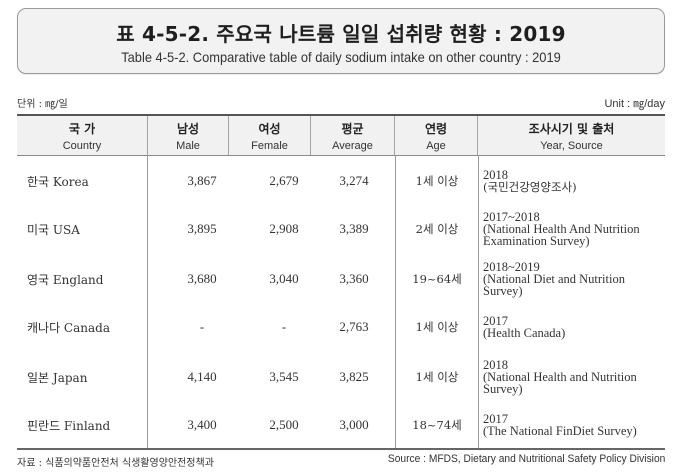 The height and width of the screenshot is (474, 673). Describe the element at coordinates (536, 241) in the screenshot. I see `source-name: Examination Survey)` at that location.